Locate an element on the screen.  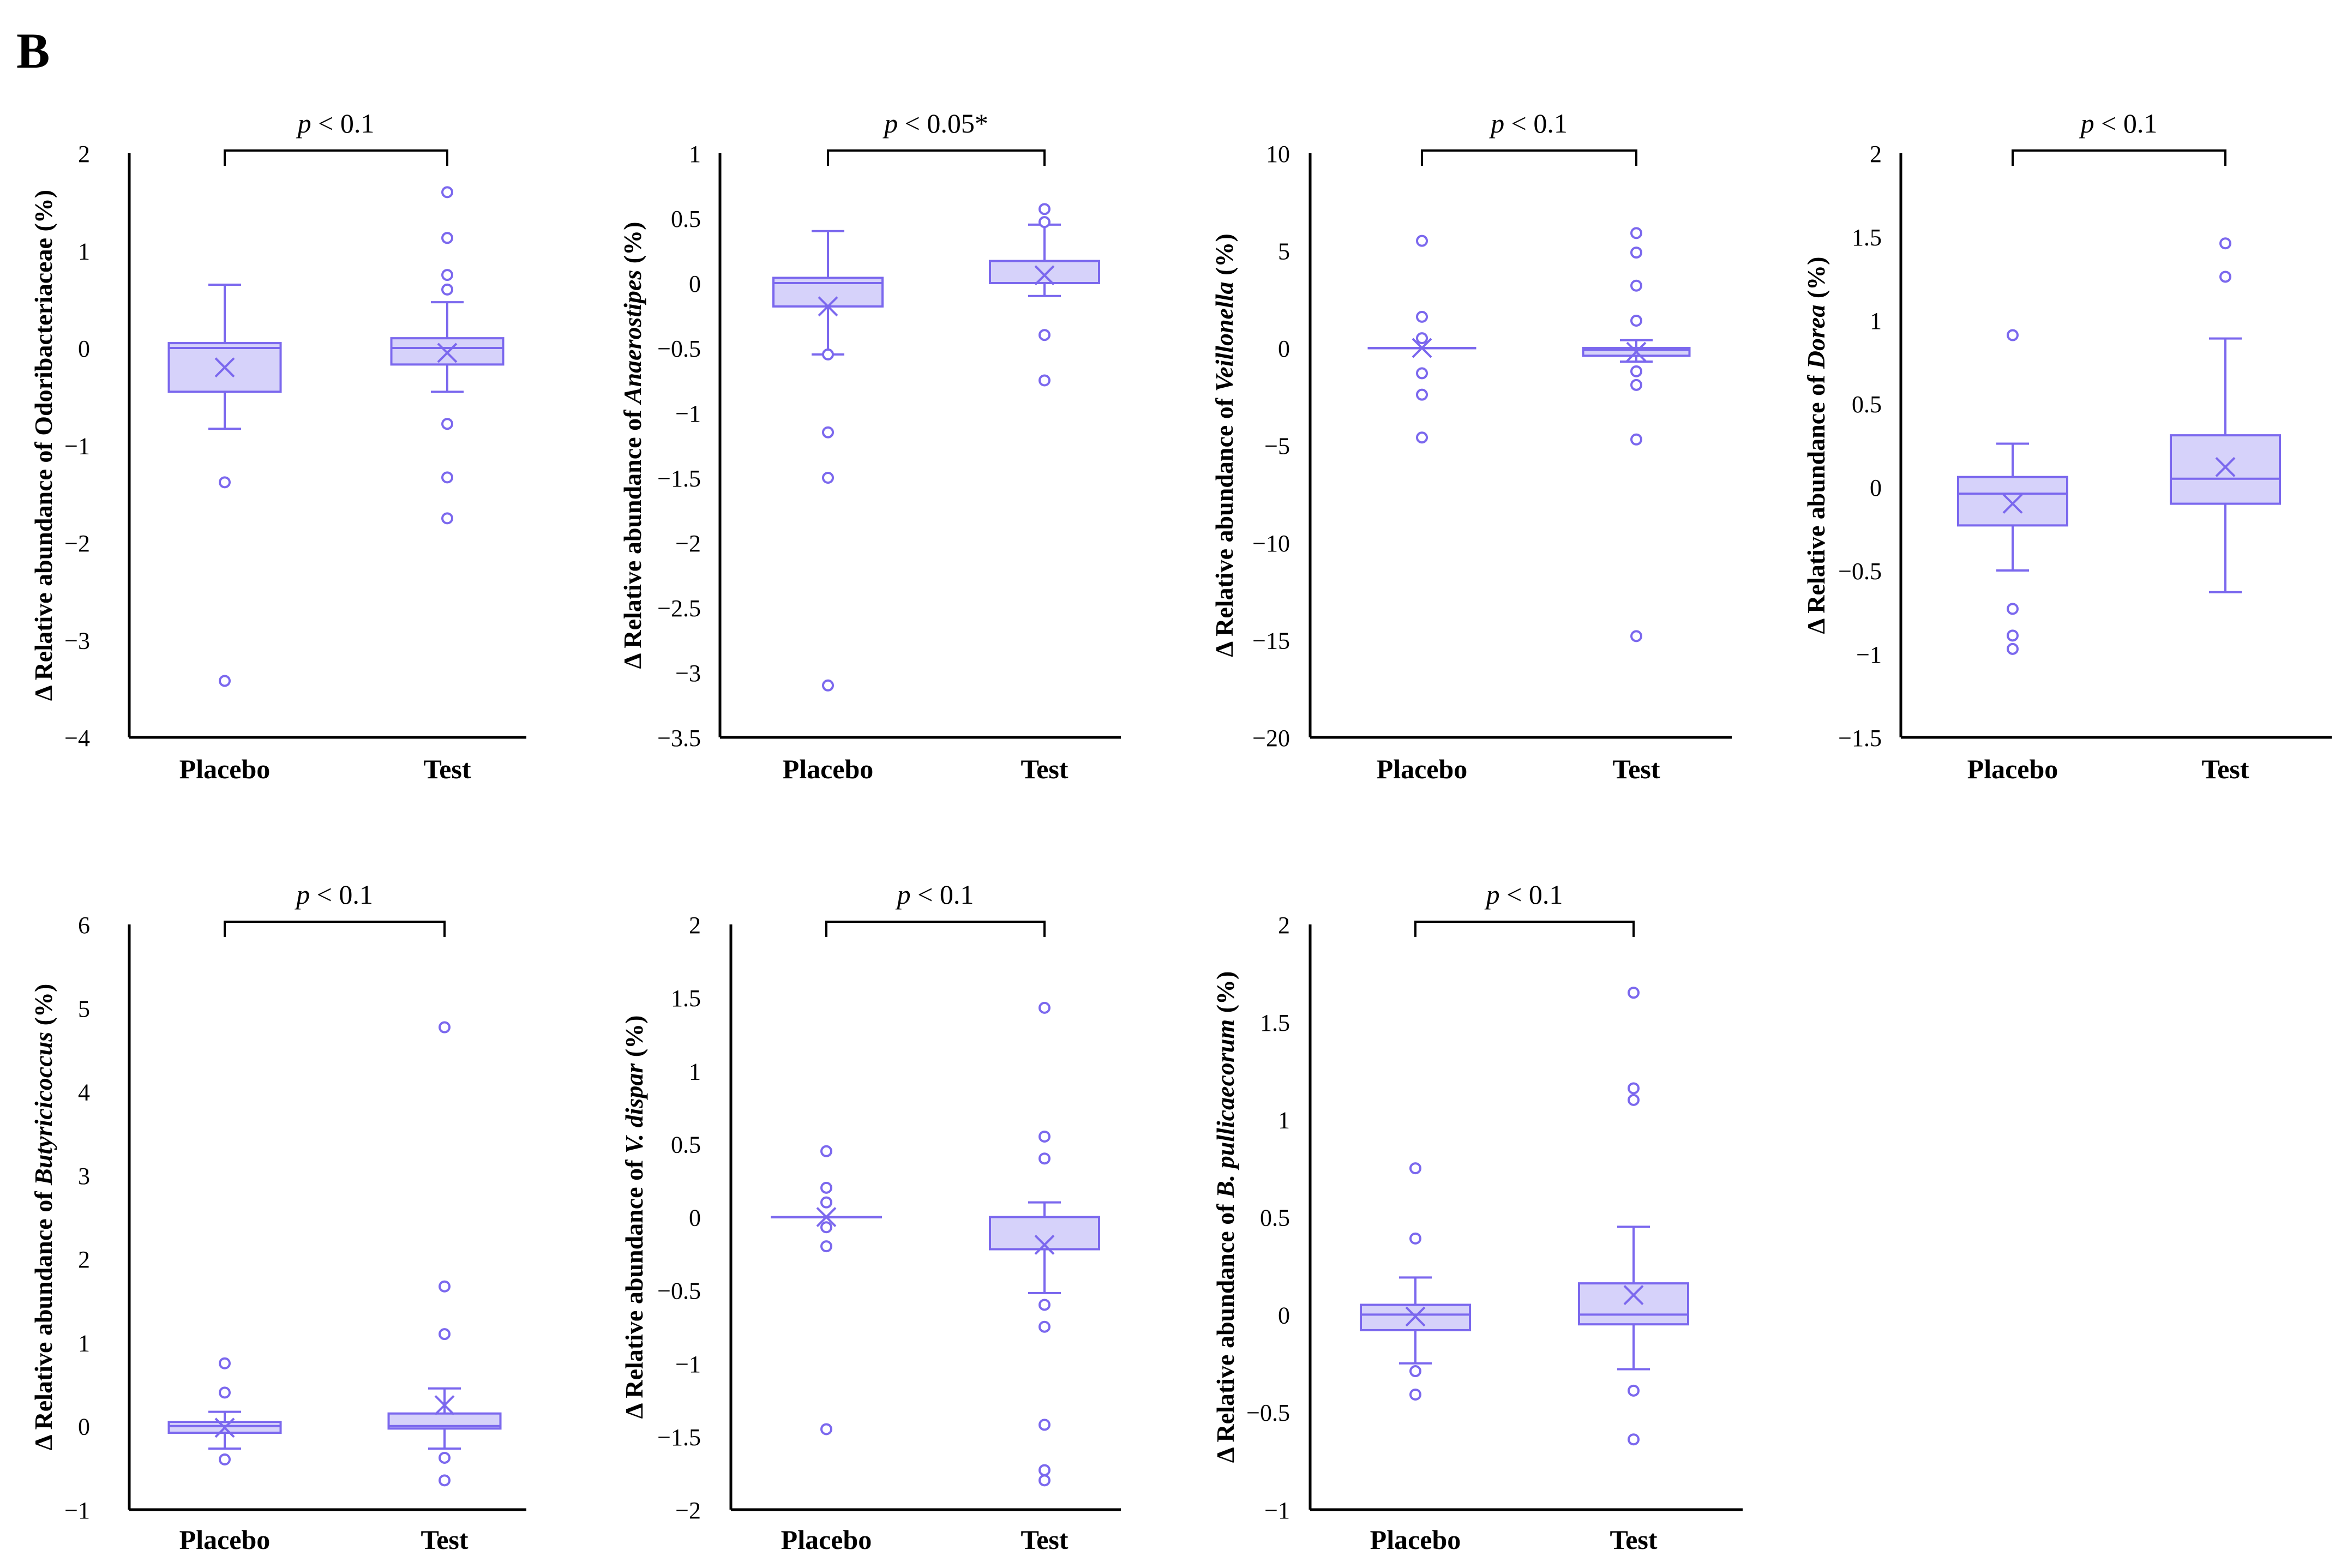
y-tick-label: −15 is located at coordinates (1271, 641).